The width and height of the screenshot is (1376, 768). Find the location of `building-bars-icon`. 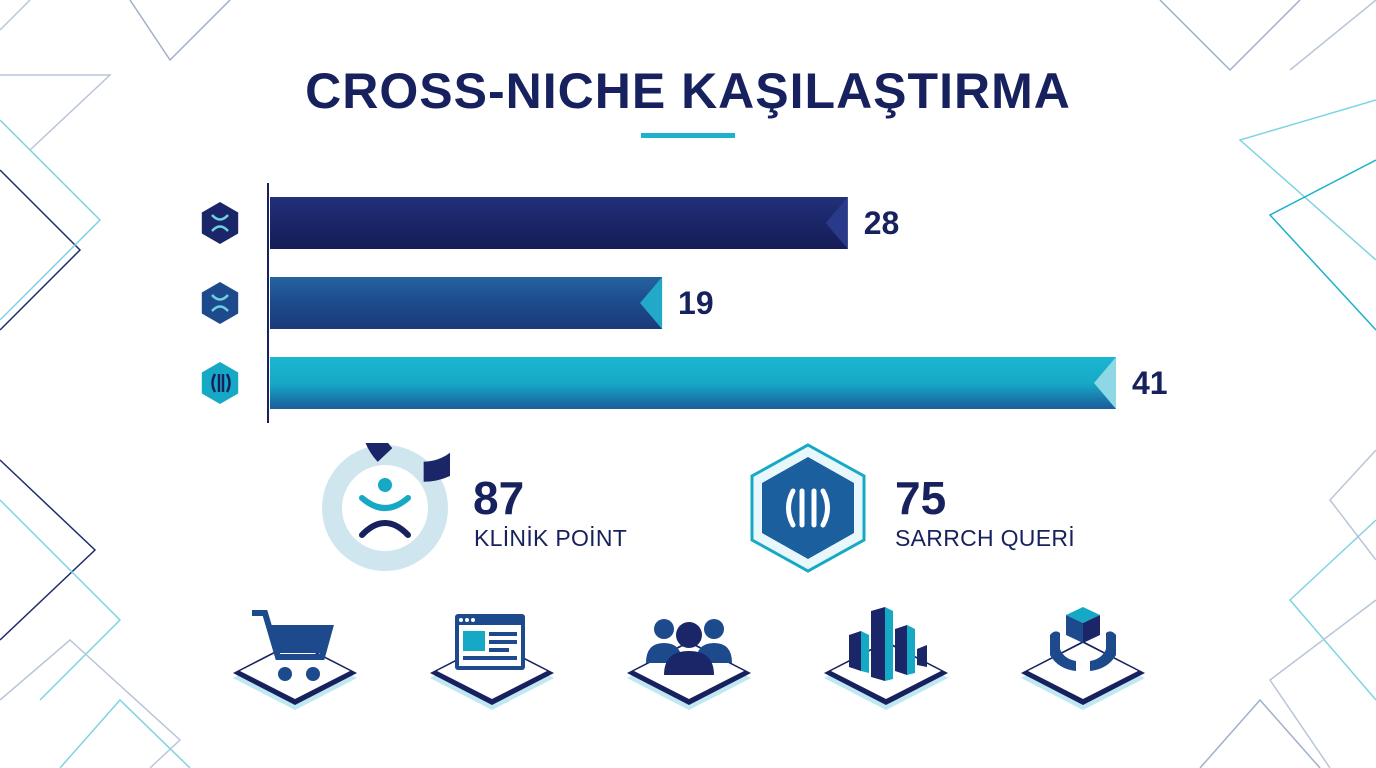

building-bars-icon is located at coordinates (886, 670).